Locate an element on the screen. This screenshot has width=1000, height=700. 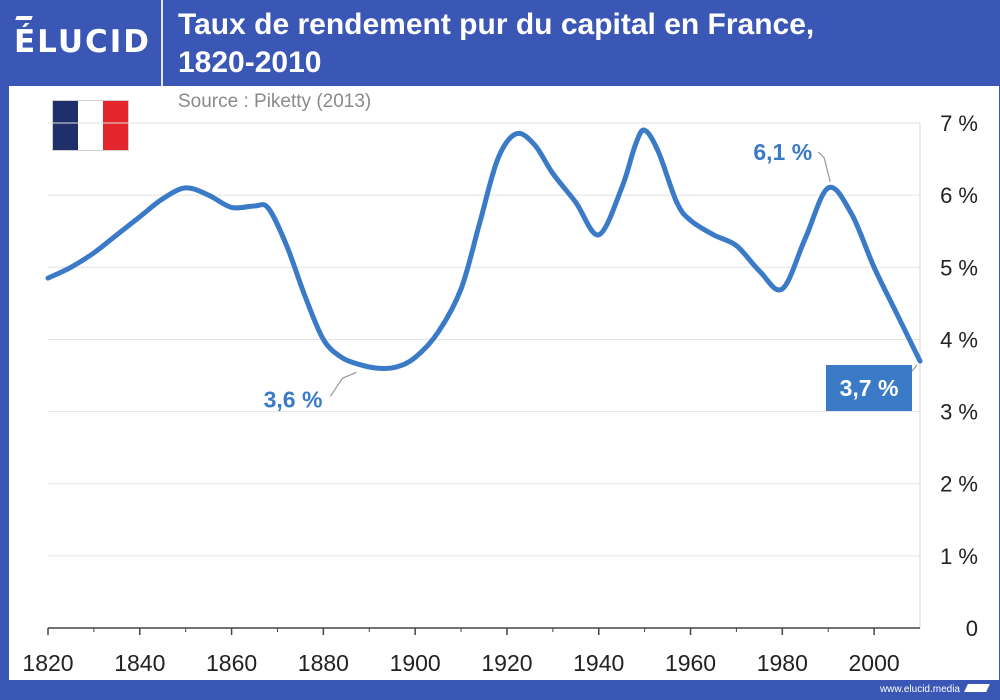
france-flag-icon is located at coordinates (90, 125).